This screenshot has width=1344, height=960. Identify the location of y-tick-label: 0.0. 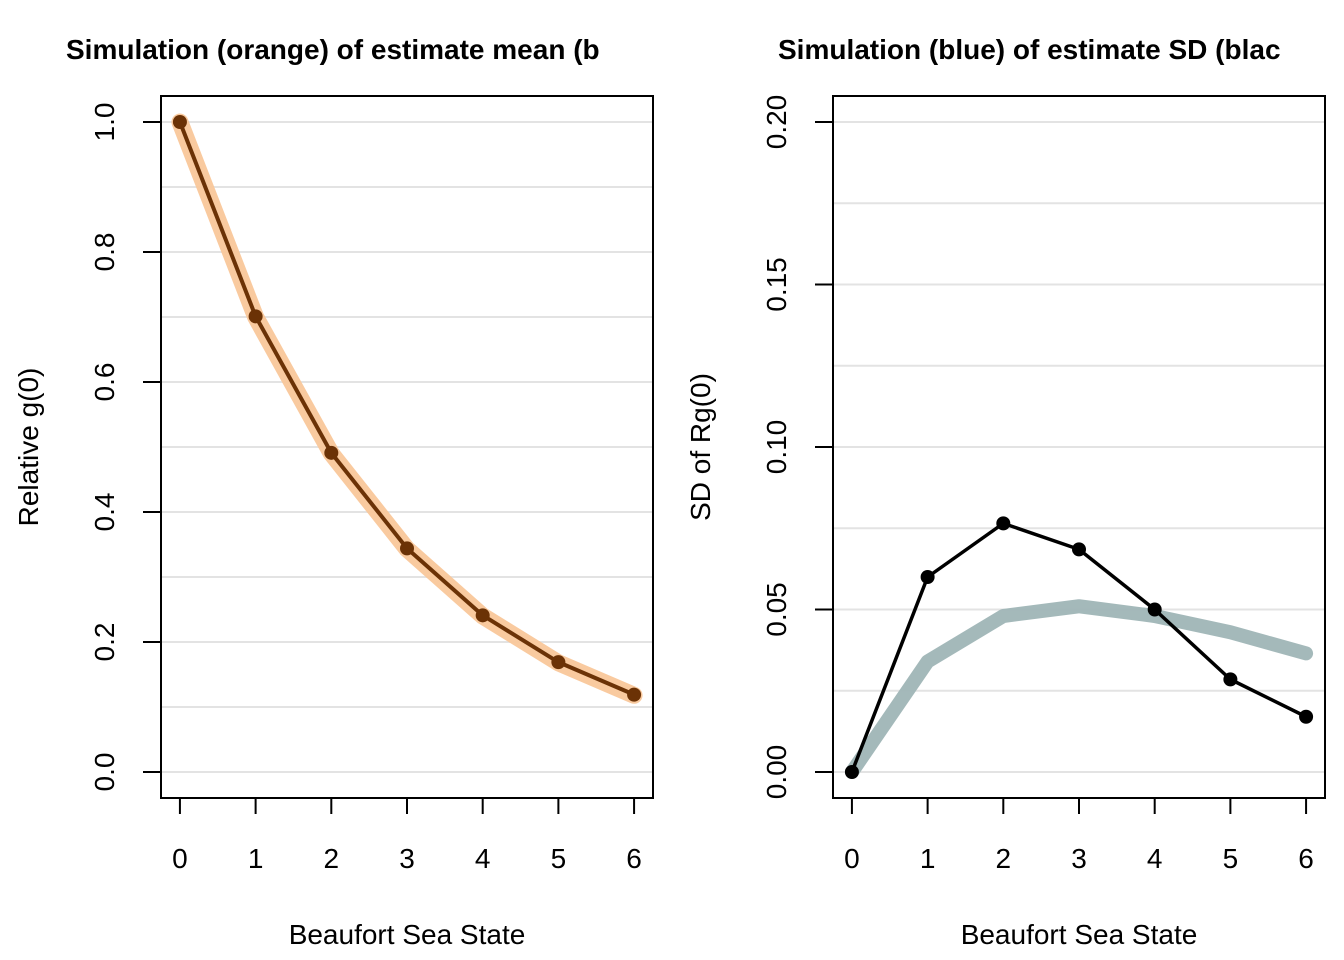
(104, 772).